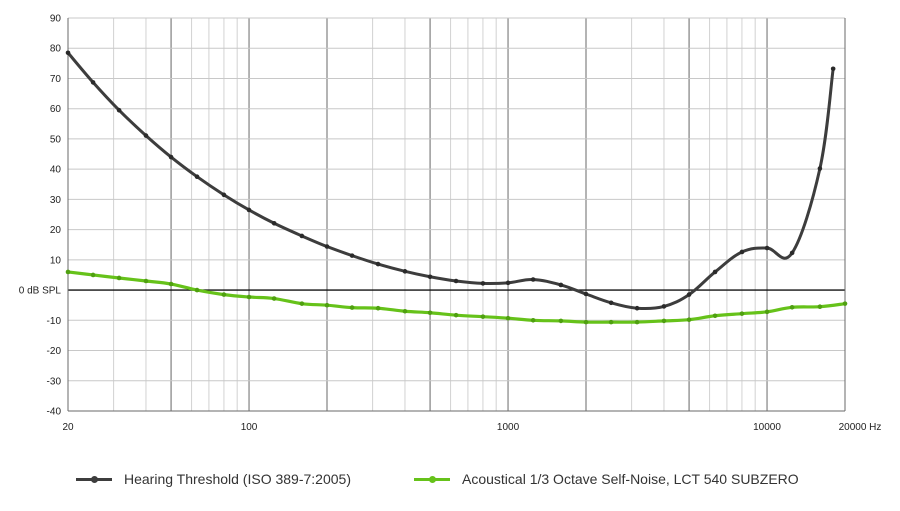 Image resolution: width=900 pixels, height=511 pixels. I want to click on y-tick-label: 30, so click(56, 200).